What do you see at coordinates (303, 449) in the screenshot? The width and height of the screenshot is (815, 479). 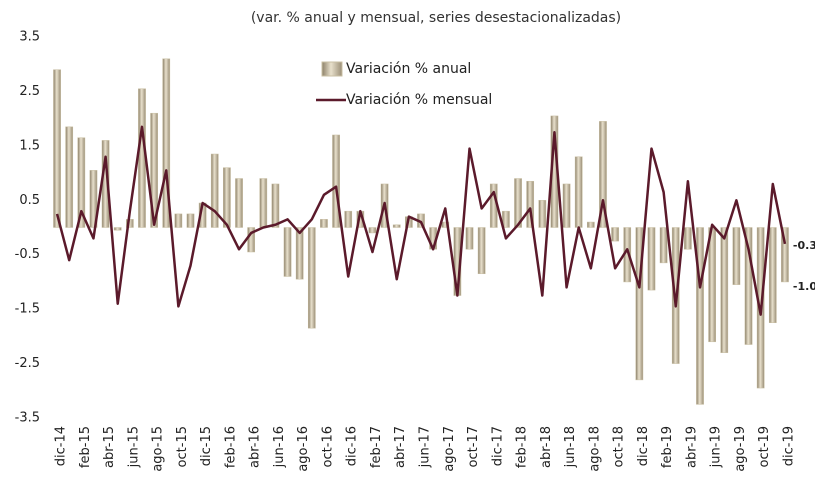 I see `x-tick-label: ago-16` at bounding box center [303, 449].